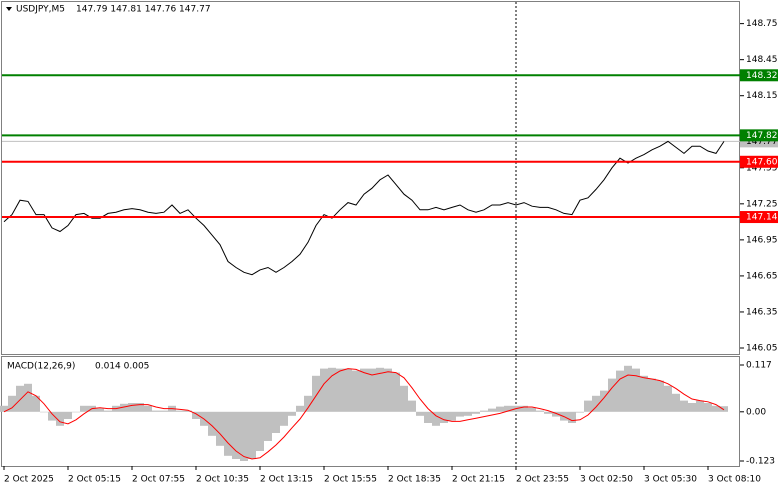  I want to click on x-tick-label: 2 Oct 18:35, so click(414, 480).